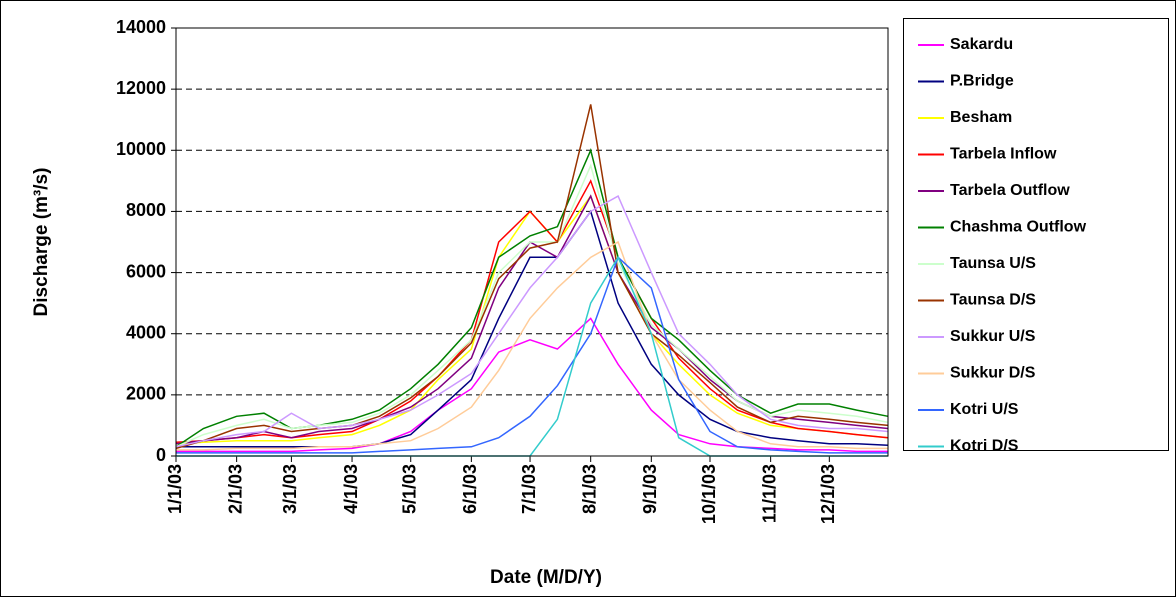 The height and width of the screenshot is (597, 1176). What do you see at coordinates (709, 494) in the screenshot?
I see `x-tick-label: 10/1/03` at bounding box center [709, 494].